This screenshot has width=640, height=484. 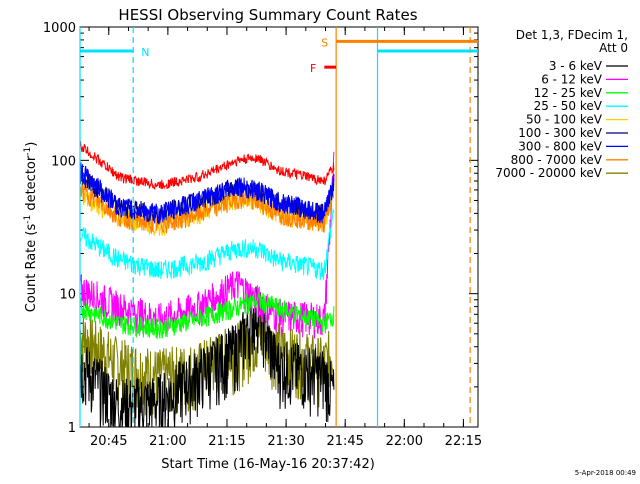 What do you see at coordinates (63, 161) in the screenshot?
I see `y-tick-label: 100` at bounding box center [63, 161].